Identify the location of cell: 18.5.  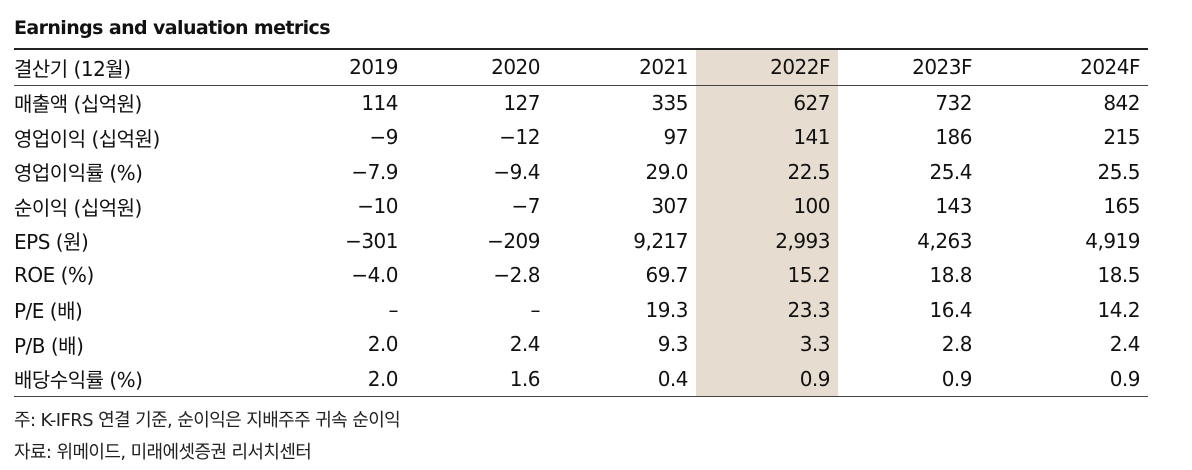
(1118, 275).